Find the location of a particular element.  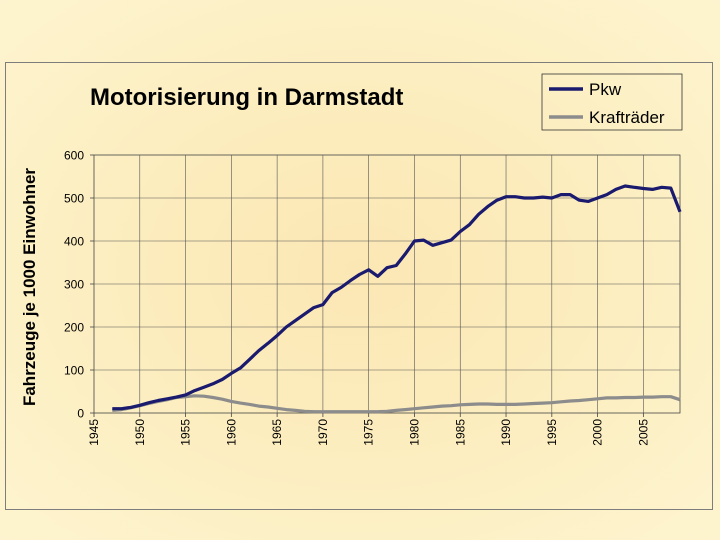

y-tick-label: 400 is located at coordinates (74, 242).